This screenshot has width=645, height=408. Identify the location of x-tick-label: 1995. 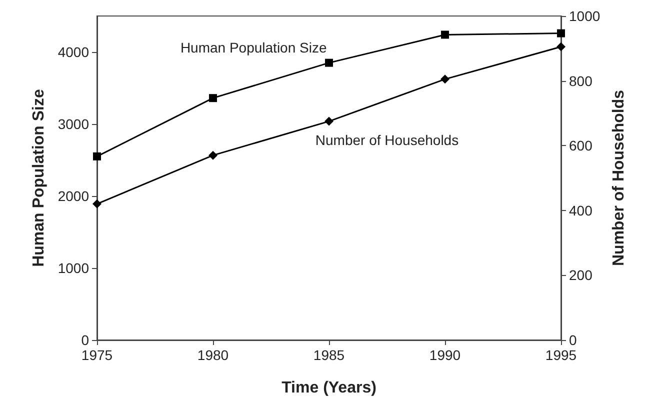
(561, 355).